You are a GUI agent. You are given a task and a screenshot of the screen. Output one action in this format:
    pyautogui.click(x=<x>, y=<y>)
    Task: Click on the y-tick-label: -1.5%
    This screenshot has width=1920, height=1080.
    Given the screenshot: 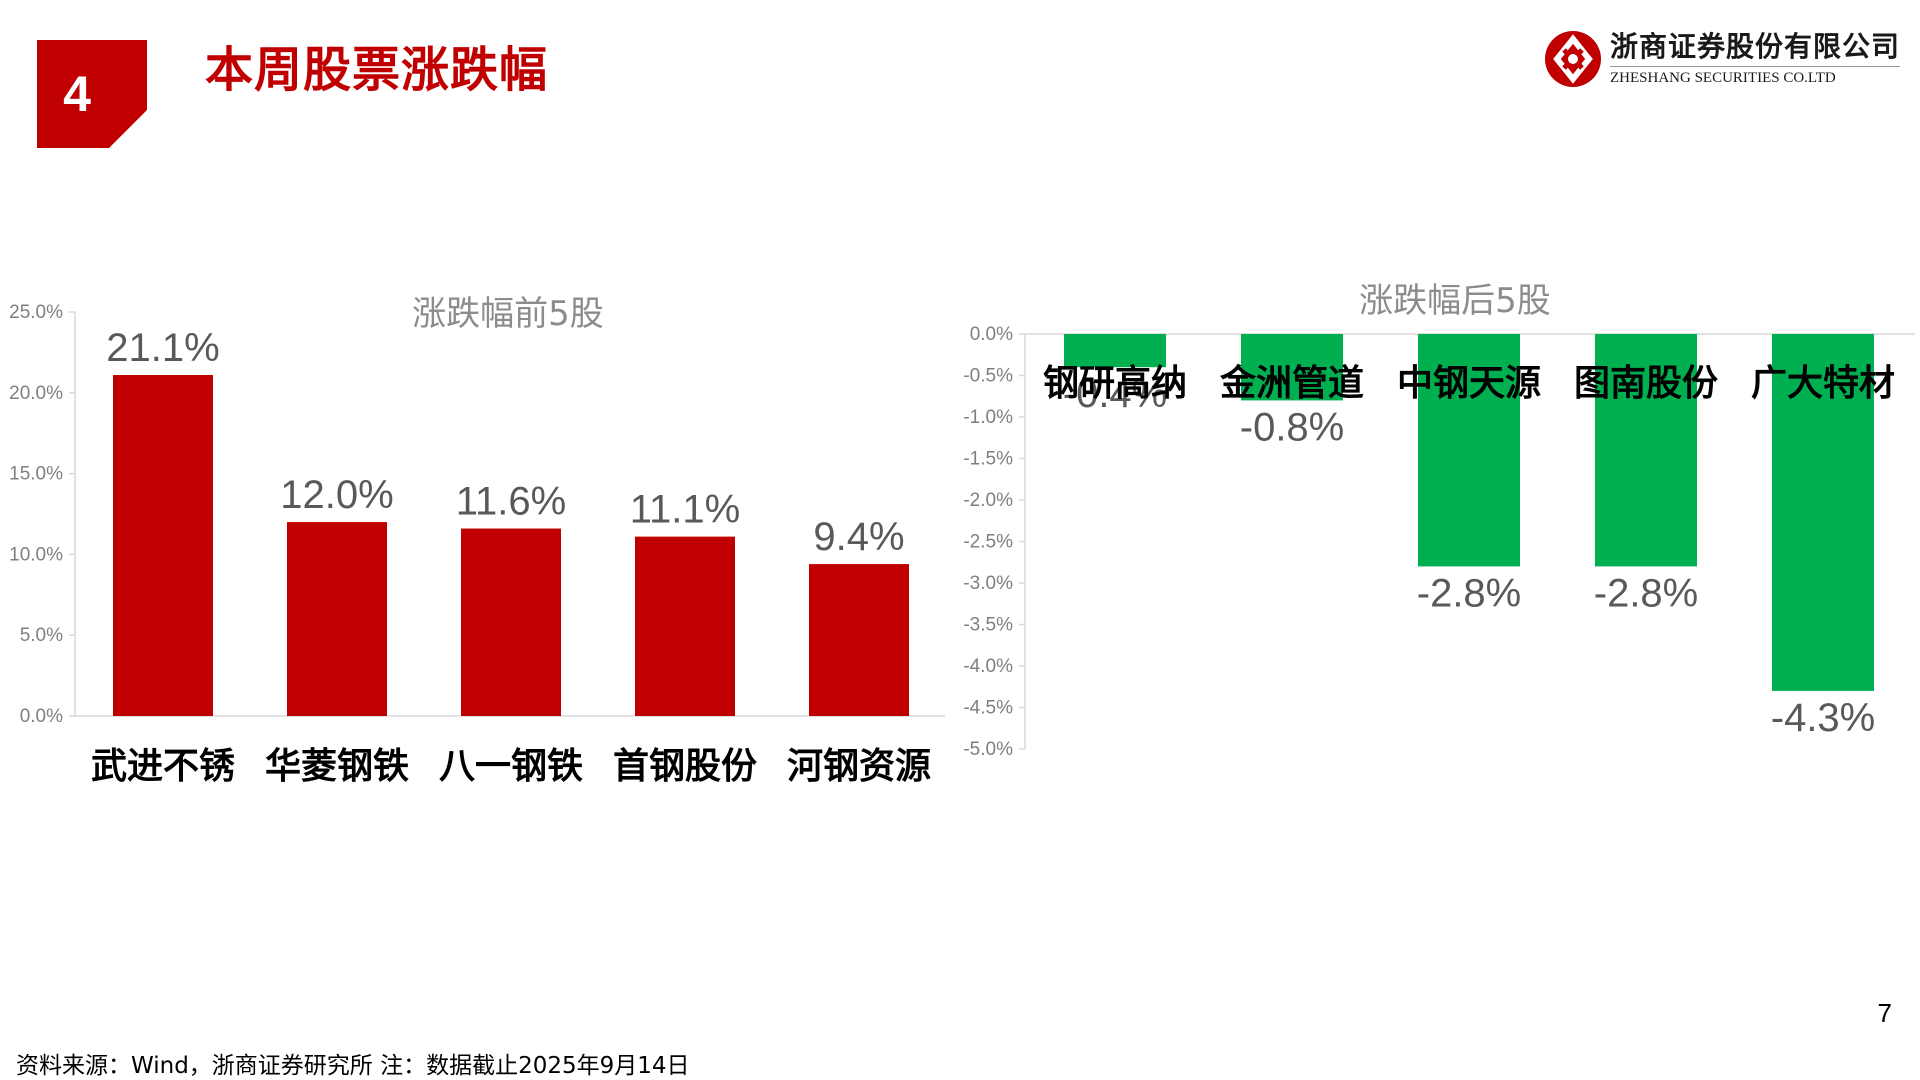 What is the action you would take?
    pyautogui.click(x=988, y=459)
    